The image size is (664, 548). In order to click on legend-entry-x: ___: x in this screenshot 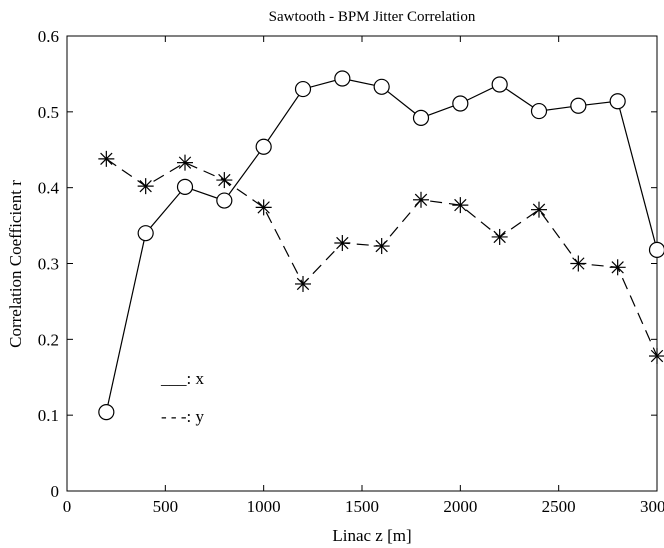, I will do `click(182, 378)`.